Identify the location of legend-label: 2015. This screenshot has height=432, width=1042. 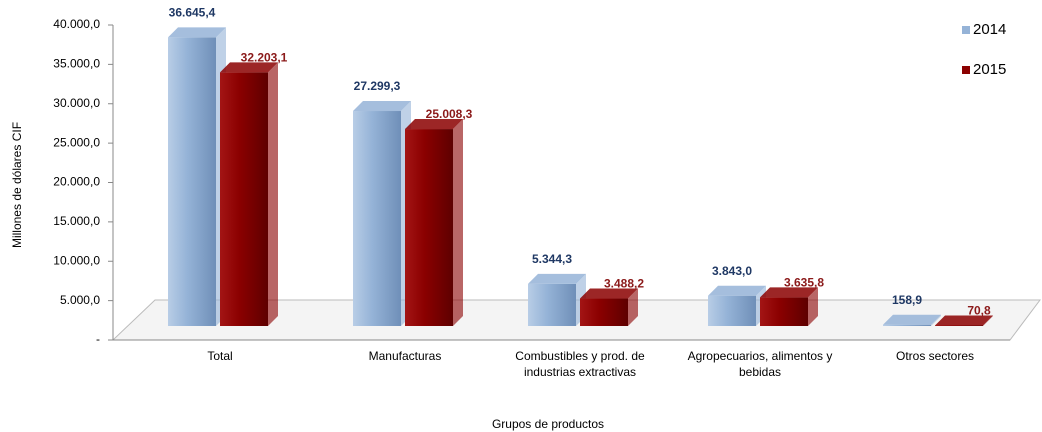
(989, 69).